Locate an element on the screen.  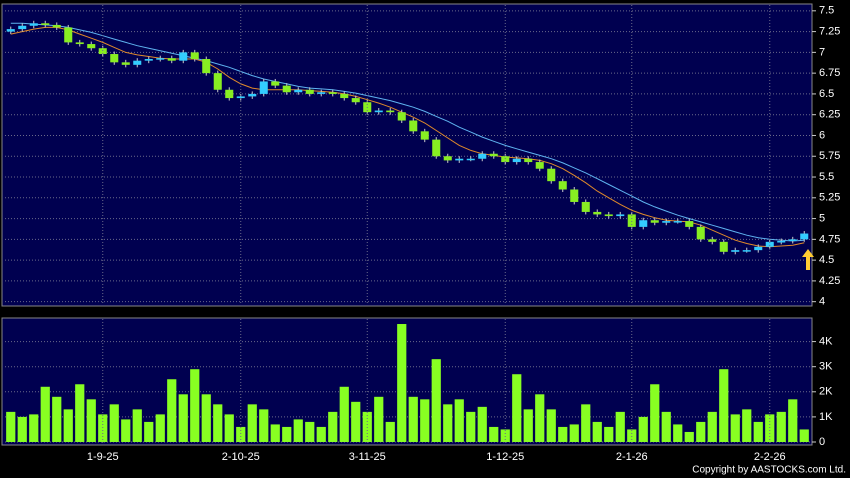
y-tick-label: 2K is located at coordinates (826, 392).